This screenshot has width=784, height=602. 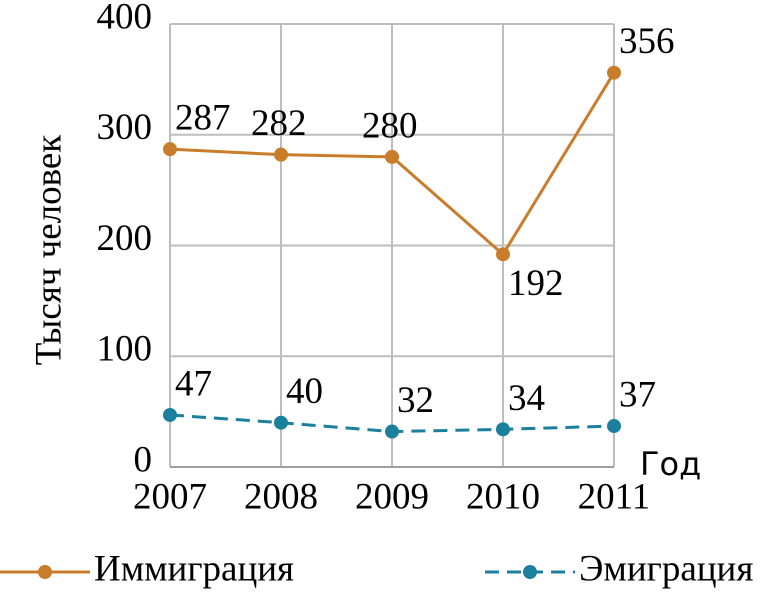 I want to click on x-tick-label: 2009, so click(x=392, y=496).